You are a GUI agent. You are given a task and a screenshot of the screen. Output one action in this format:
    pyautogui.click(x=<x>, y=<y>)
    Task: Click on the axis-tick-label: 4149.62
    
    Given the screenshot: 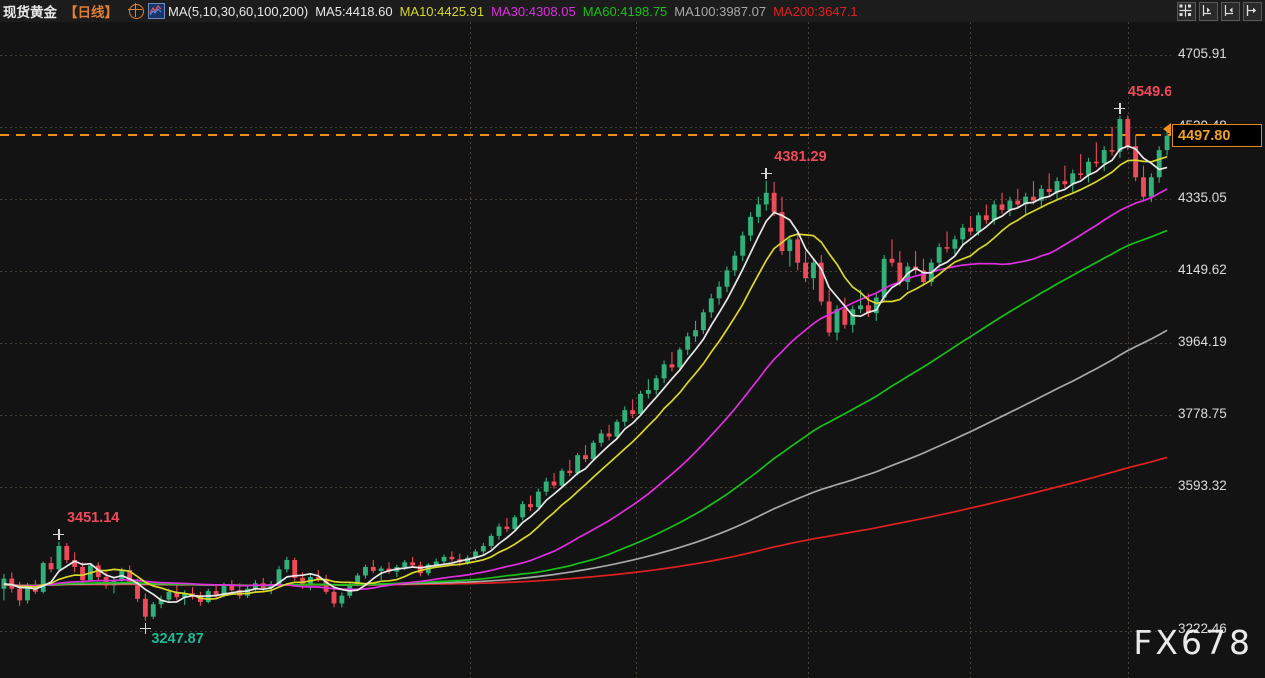 What is the action you would take?
    pyautogui.click(x=1202, y=269)
    